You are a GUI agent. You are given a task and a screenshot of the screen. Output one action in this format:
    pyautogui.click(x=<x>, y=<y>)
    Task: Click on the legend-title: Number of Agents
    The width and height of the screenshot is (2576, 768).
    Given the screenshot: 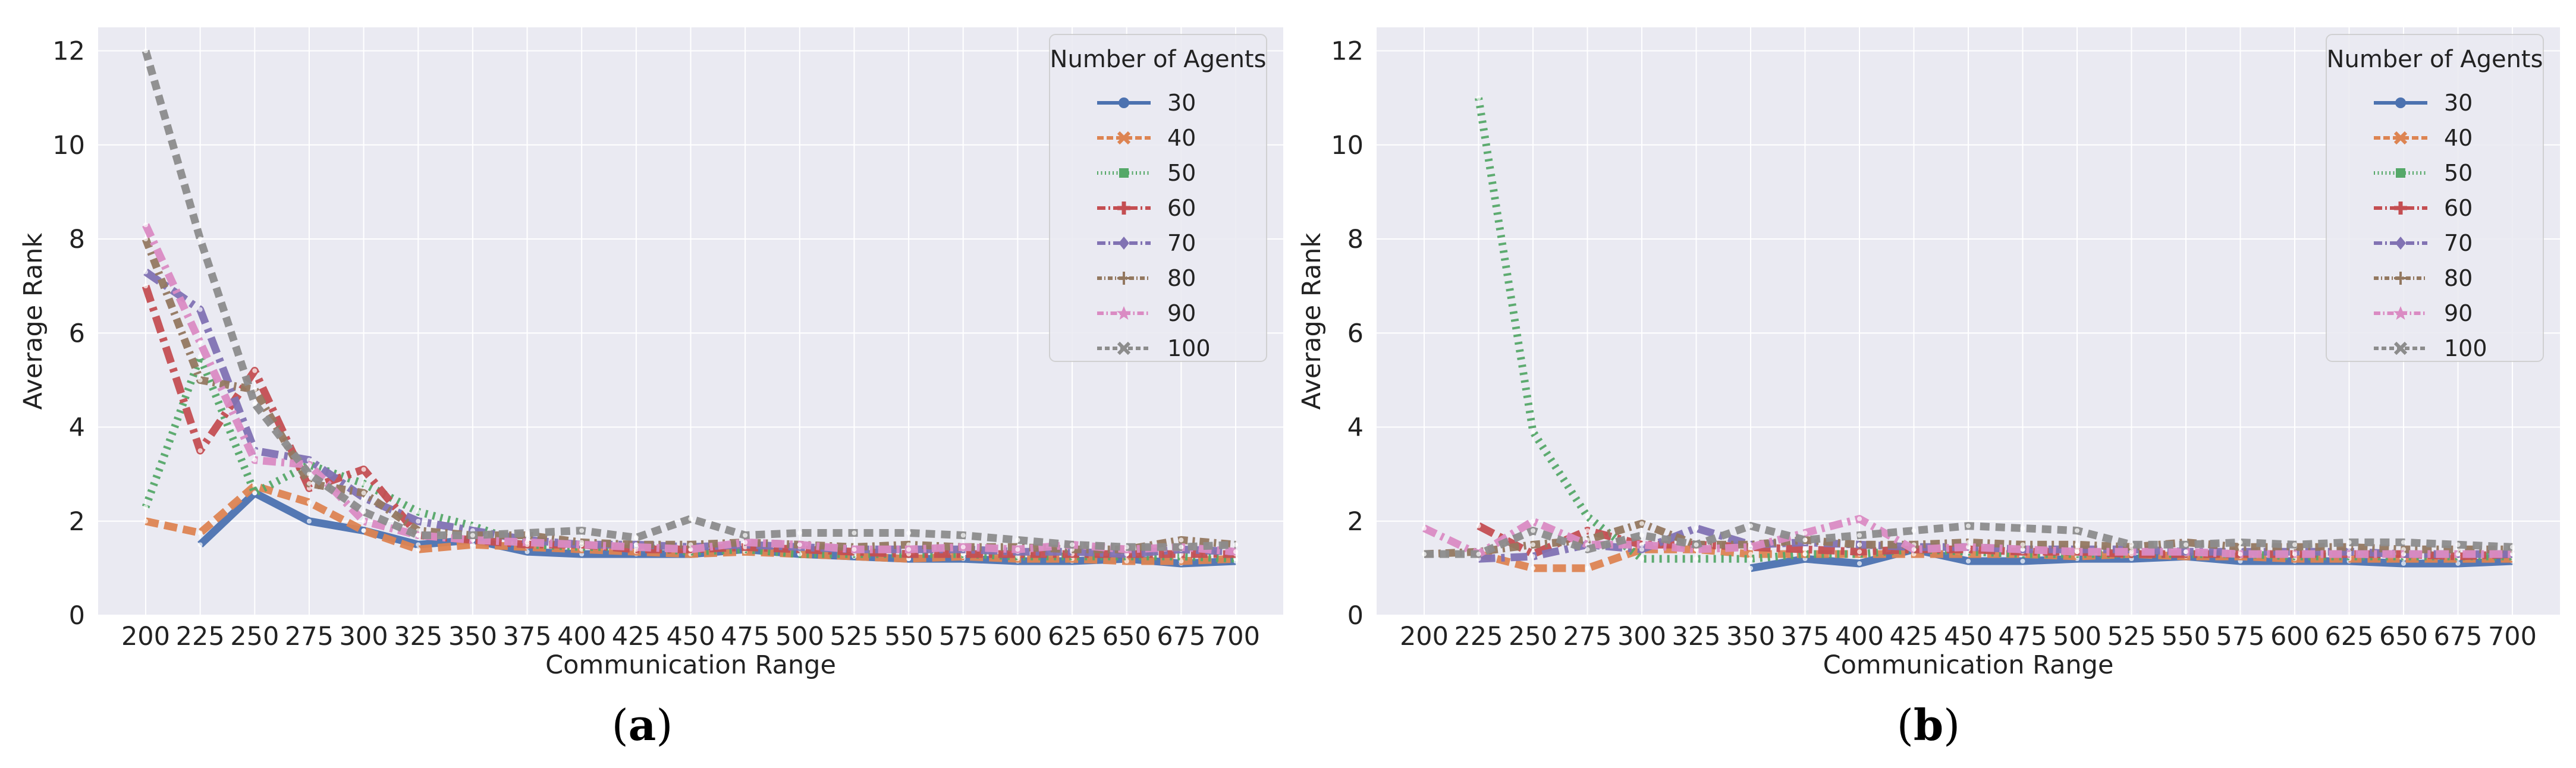 What is the action you would take?
    pyautogui.click(x=1158, y=59)
    